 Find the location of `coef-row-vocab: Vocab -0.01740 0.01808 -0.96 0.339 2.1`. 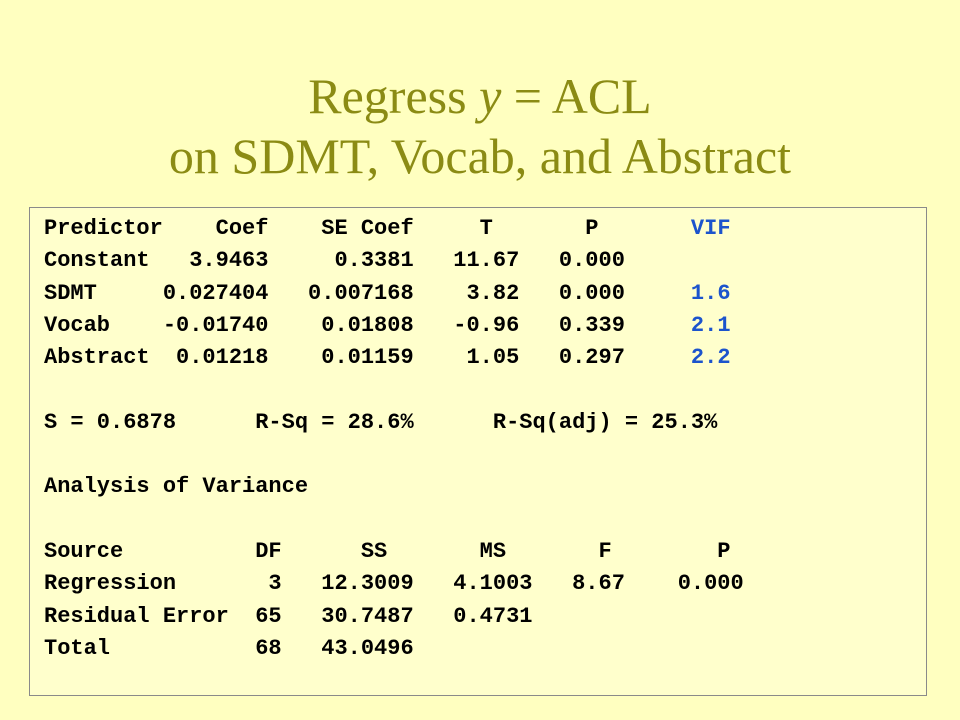

coef-row-vocab: Vocab -0.01740 0.01808 -0.96 0.339 2.1 is located at coordinates (387, 325).